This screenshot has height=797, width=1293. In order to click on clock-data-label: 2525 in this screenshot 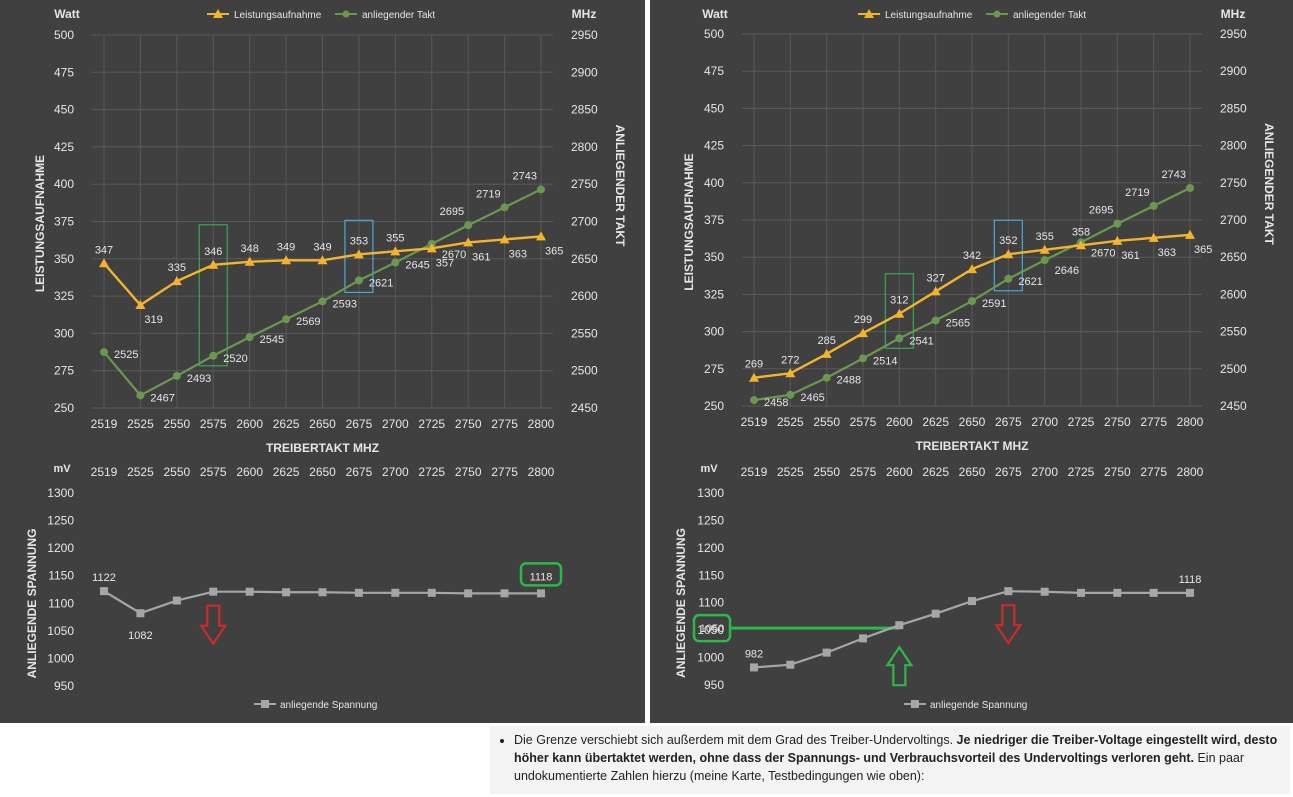, I will do `click(126, 355)`.